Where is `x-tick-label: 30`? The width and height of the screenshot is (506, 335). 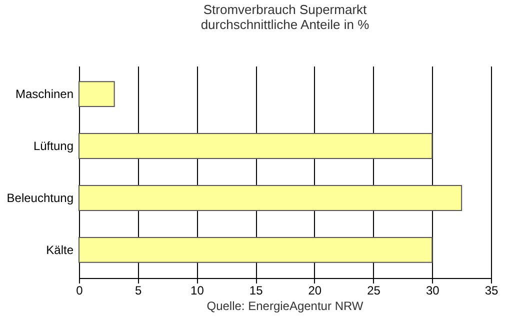 x-tick-label: 30 is located at coordinates (433, 291).